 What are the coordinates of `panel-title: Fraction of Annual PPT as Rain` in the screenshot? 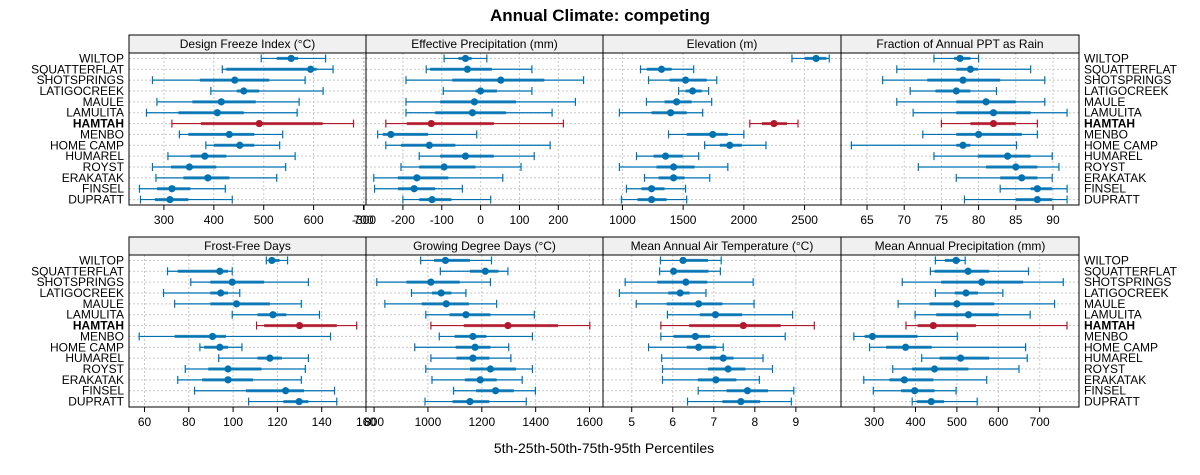 It's located at (959, 44).